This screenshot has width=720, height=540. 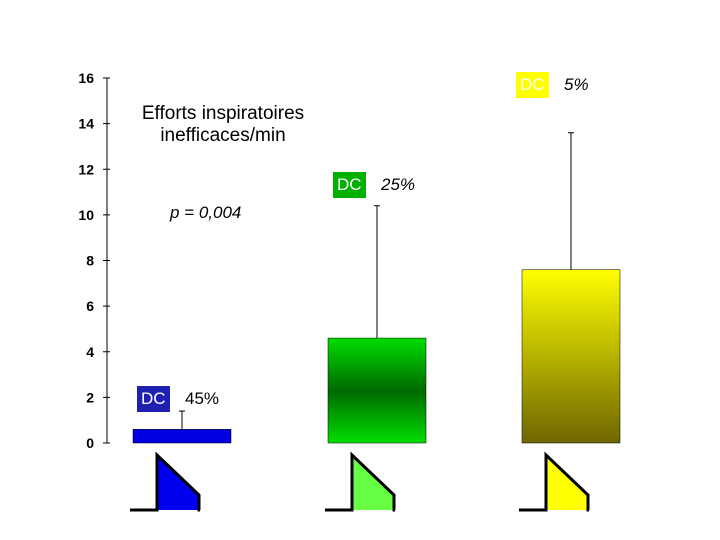 What do you see at coordinates (576, 85) in the screenshot?
I see `dc-percent-yellow: 5%` at bounding box center [576, 85].